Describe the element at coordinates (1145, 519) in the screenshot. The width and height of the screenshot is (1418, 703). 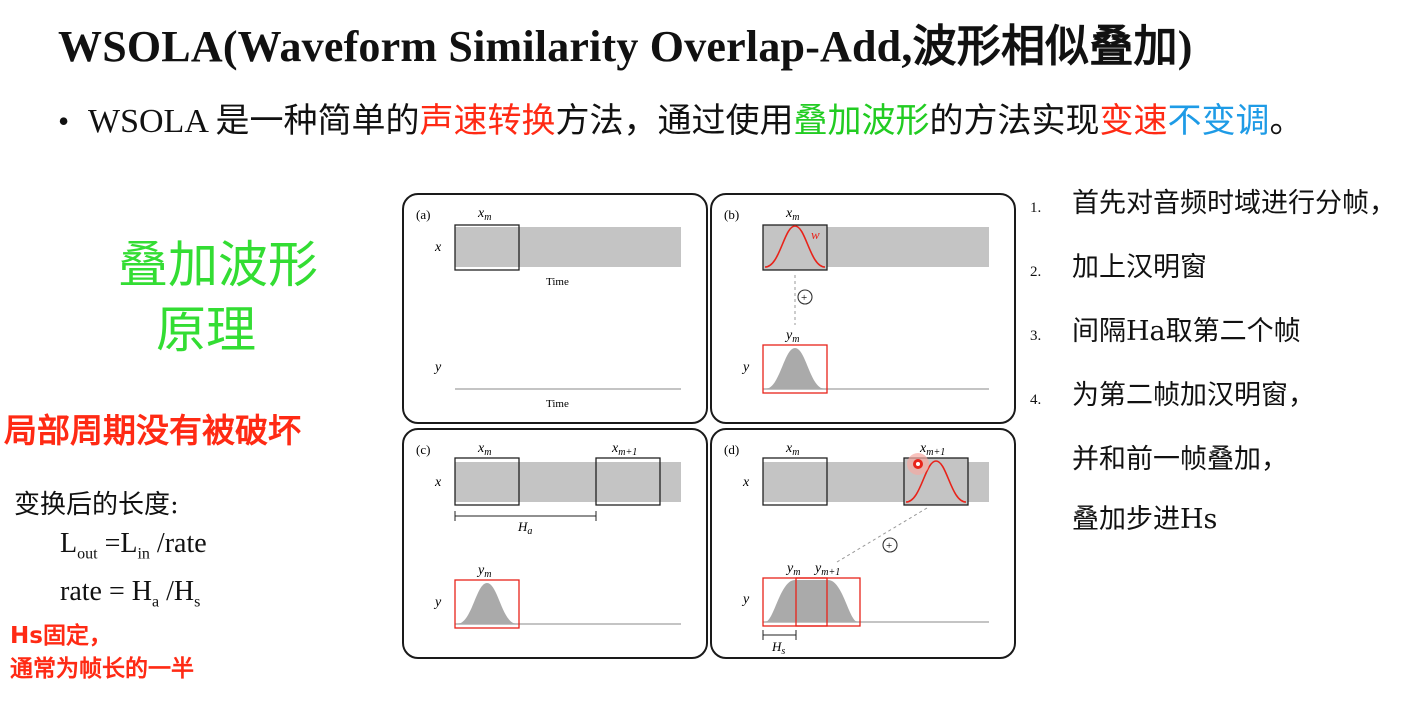
I see `step-text: 叠加步进Hs` at that location.